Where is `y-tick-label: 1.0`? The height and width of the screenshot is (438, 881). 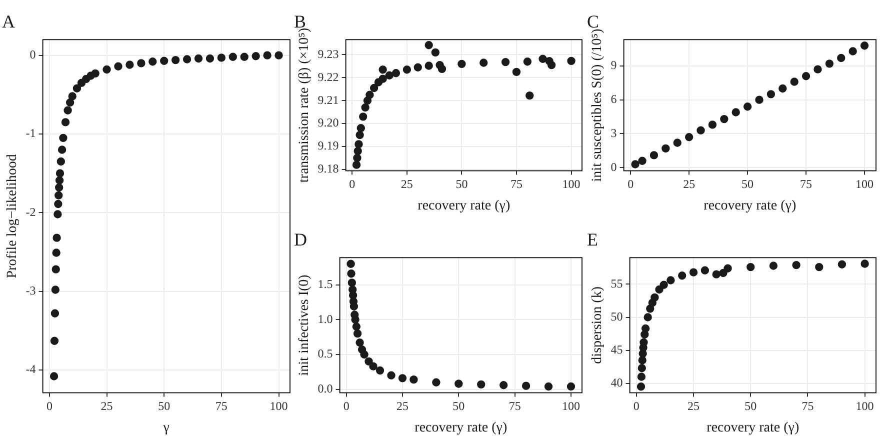
y-tick-label: 1.0 is located at coordinates (325, 319).